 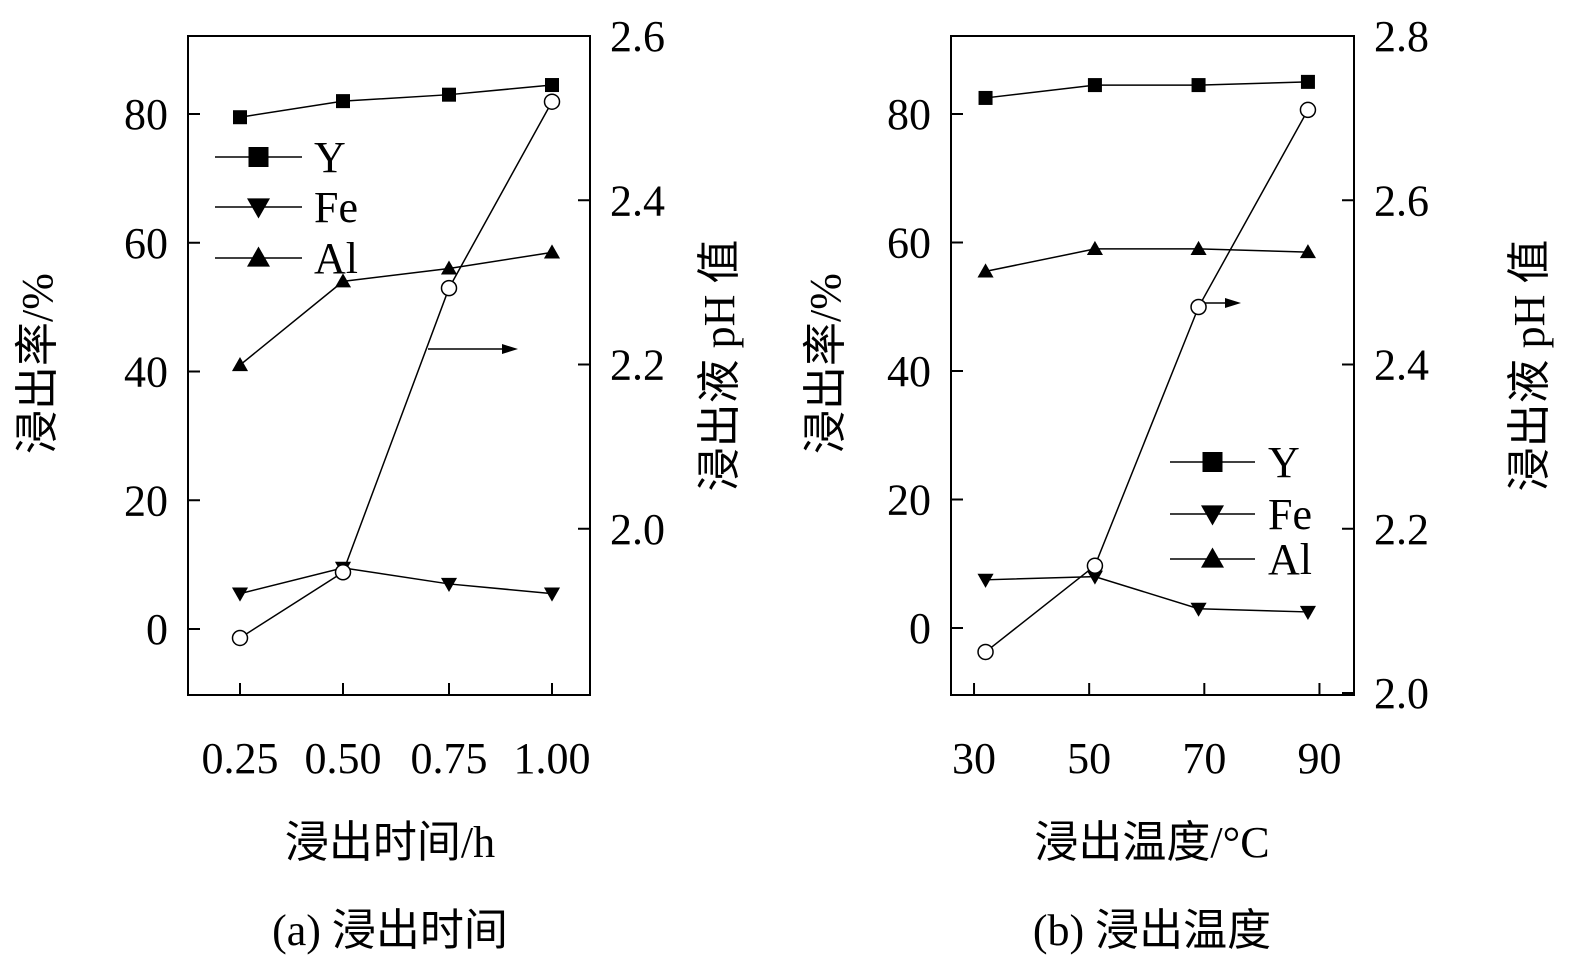 What do you see at coordinates (1151, 842) in the screenshot?
I see `x-axis-title: 浸出温度/°C` at bounding box center [1151, 842].